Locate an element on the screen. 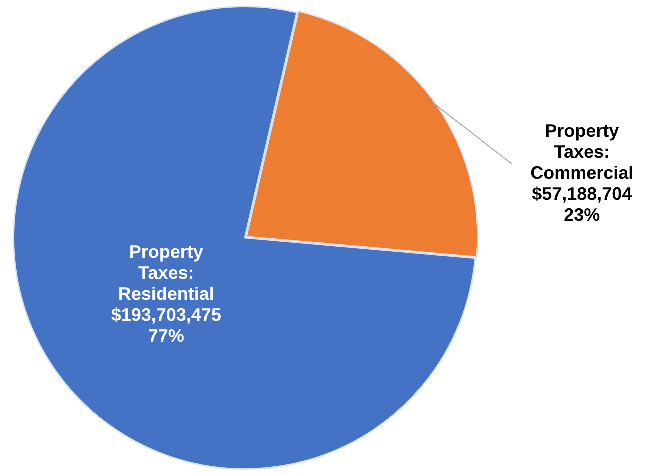  data-label: $57,188,704 23% is located at coordinates (582, 205).